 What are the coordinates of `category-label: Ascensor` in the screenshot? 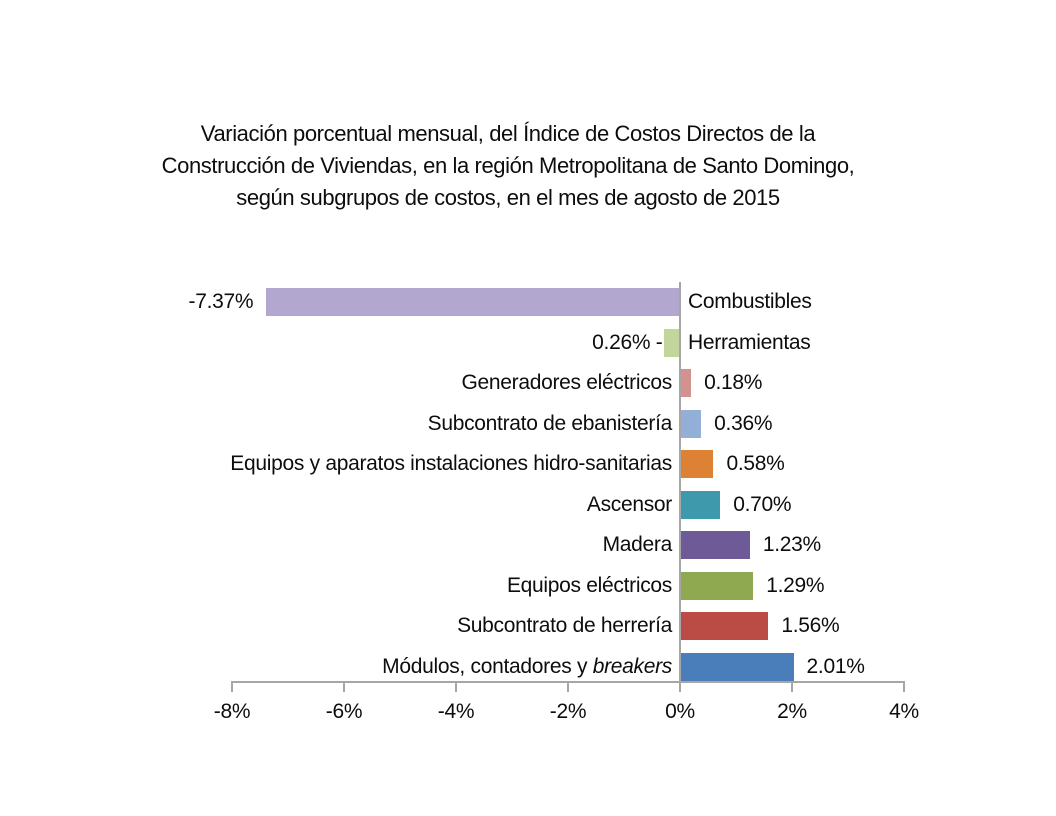 It's located at (629, 504).